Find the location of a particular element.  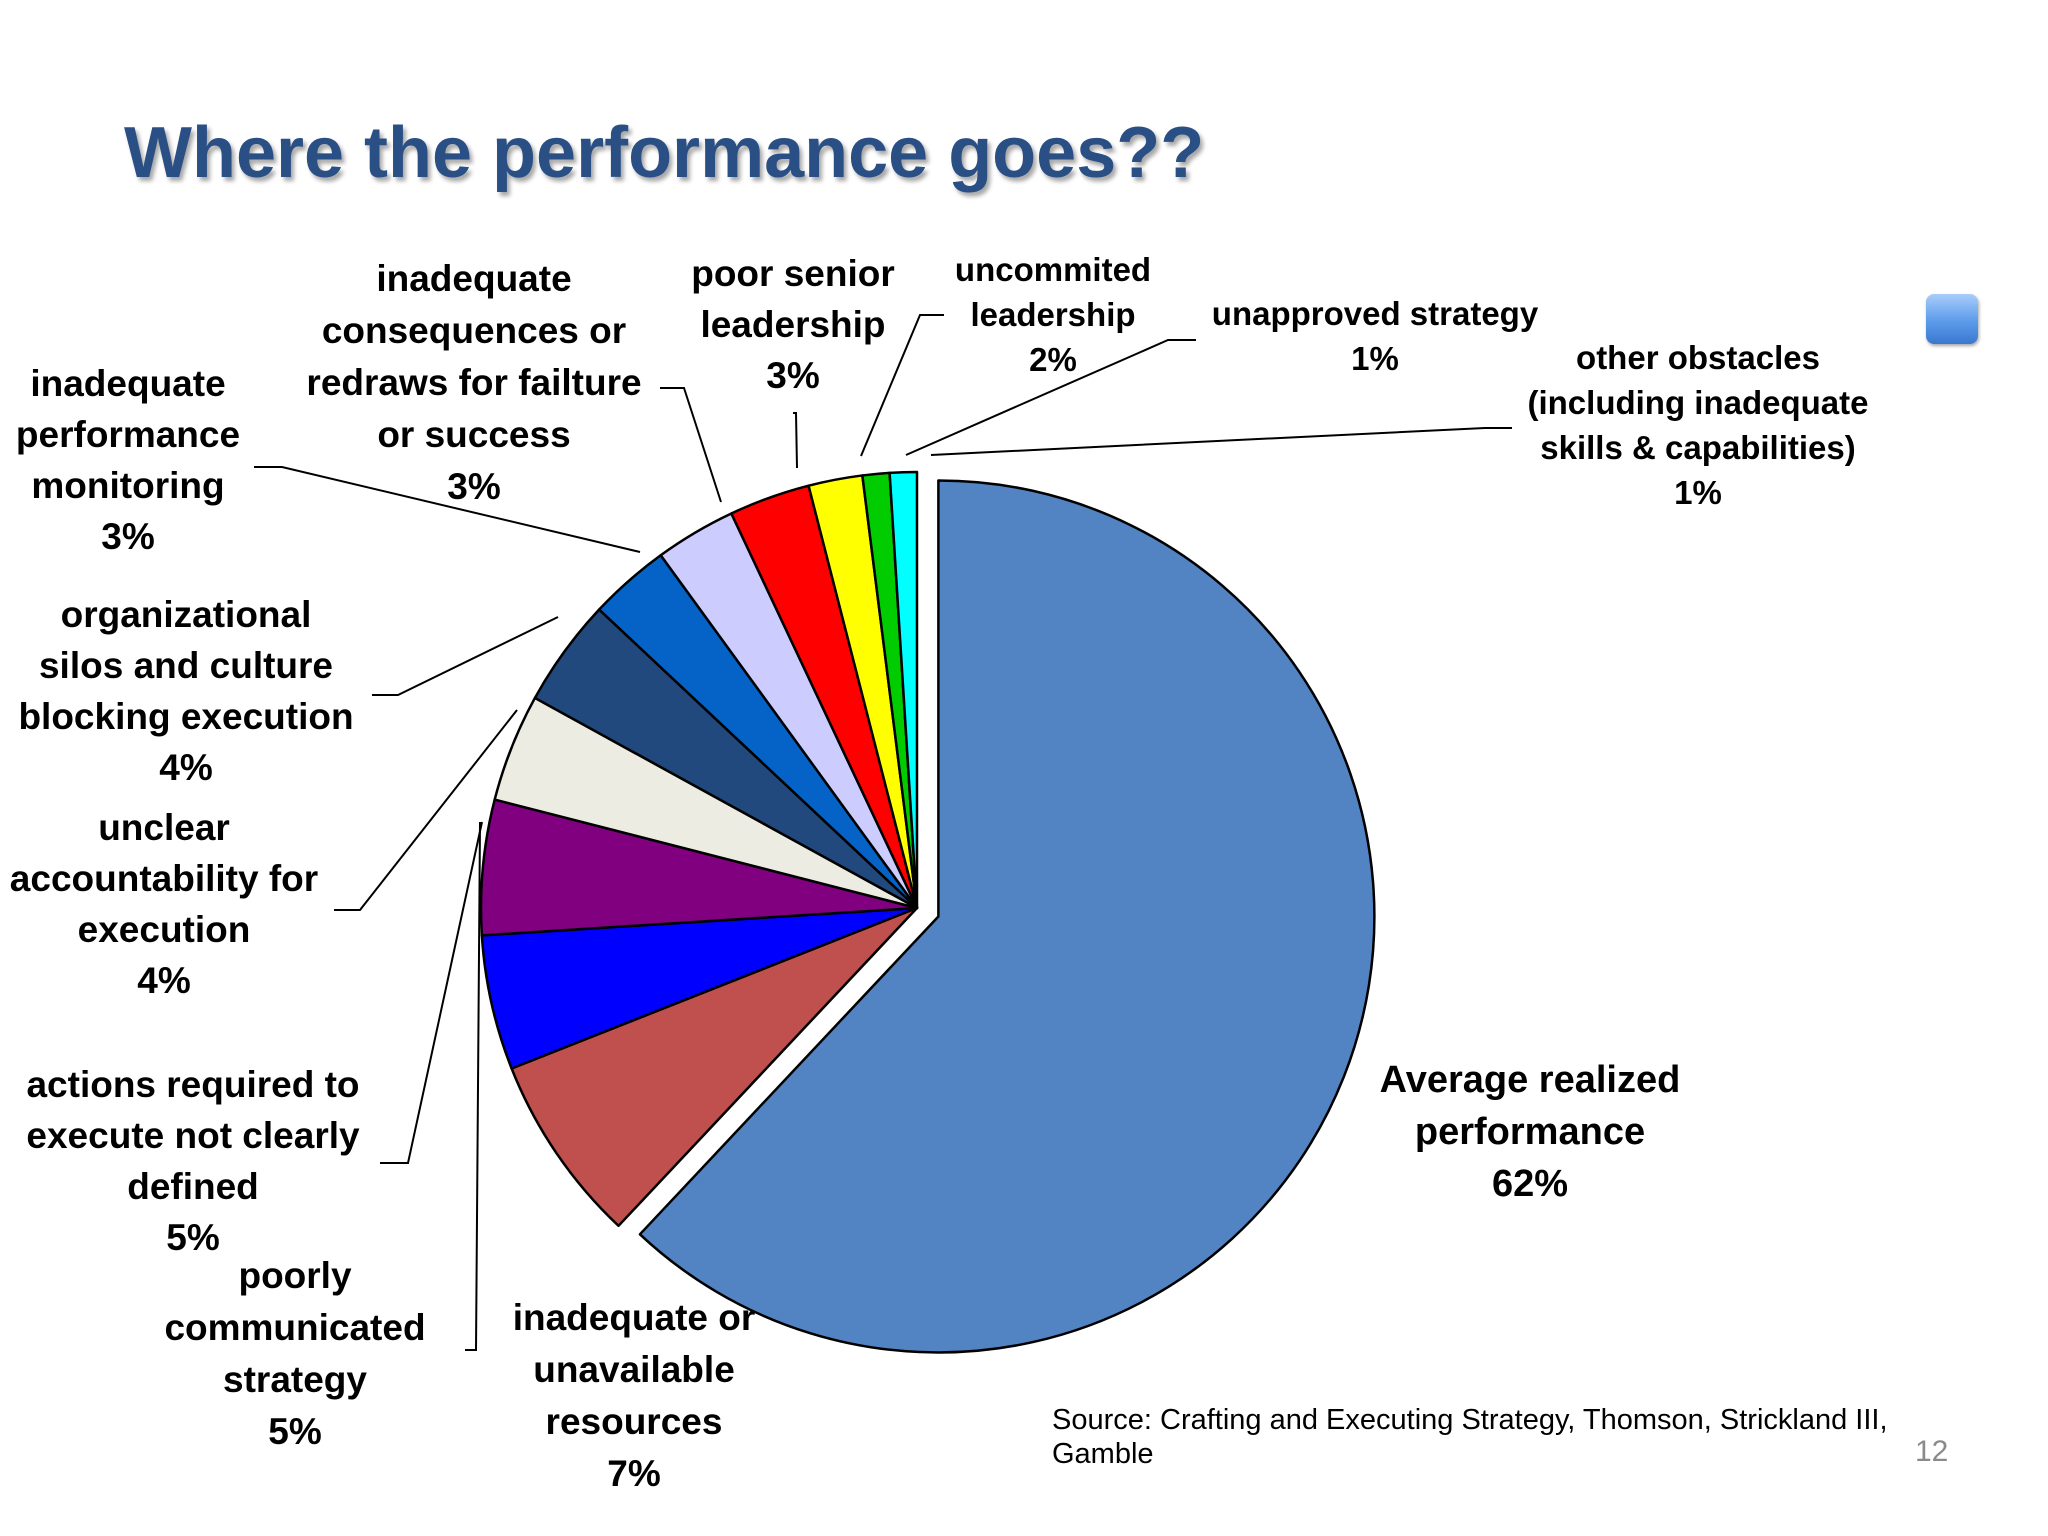

slice-label-line: skills & capabilities) is located at coordinates (1697, 447).